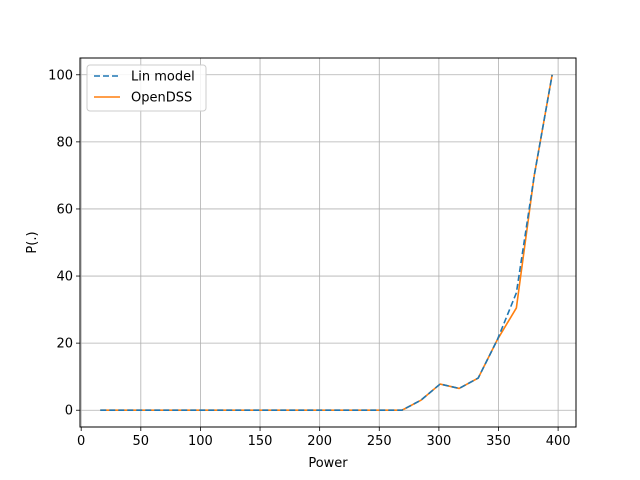  Describe the element at coordinates (64, 344) in the screenshot. I see `y-tick-label: 20` at that location.